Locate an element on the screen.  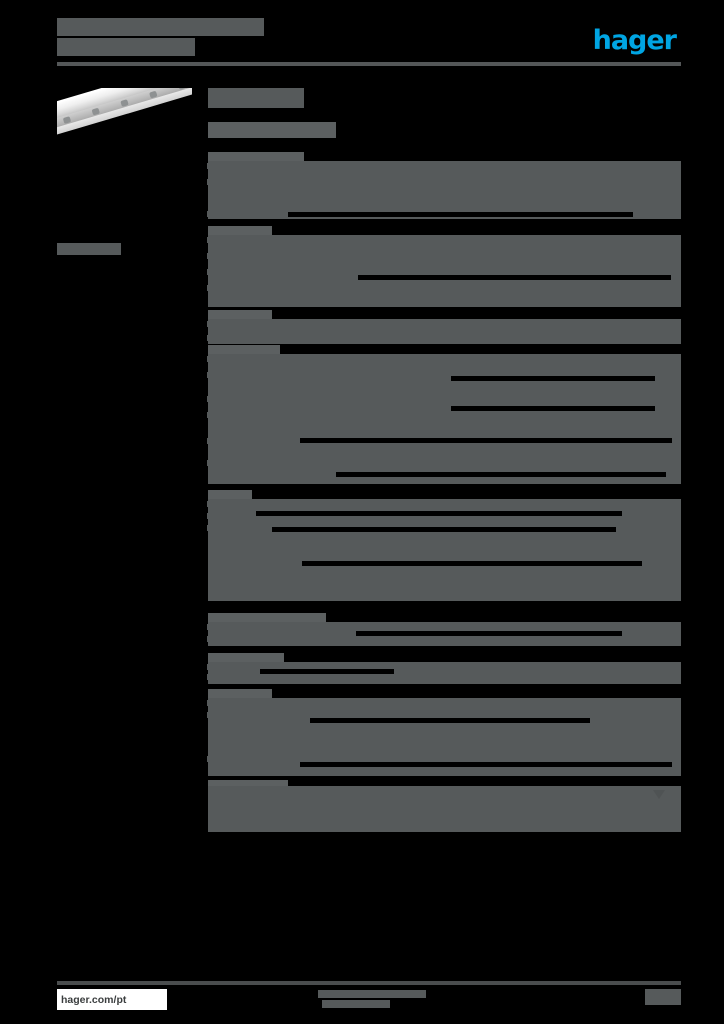
hager-wordmark: hager is located at coordinates (634, 40).